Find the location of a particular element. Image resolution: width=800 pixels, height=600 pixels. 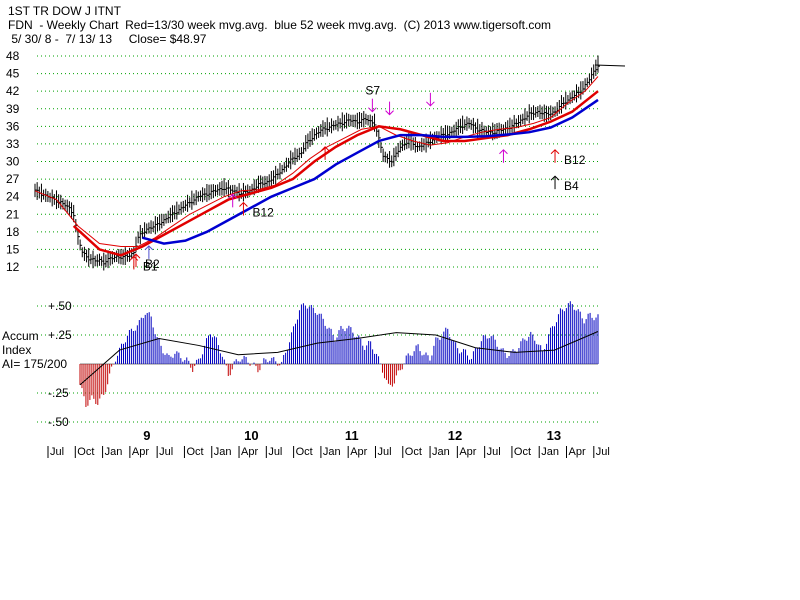

y-tick-label: 15 is located at coordinates (13, 249).